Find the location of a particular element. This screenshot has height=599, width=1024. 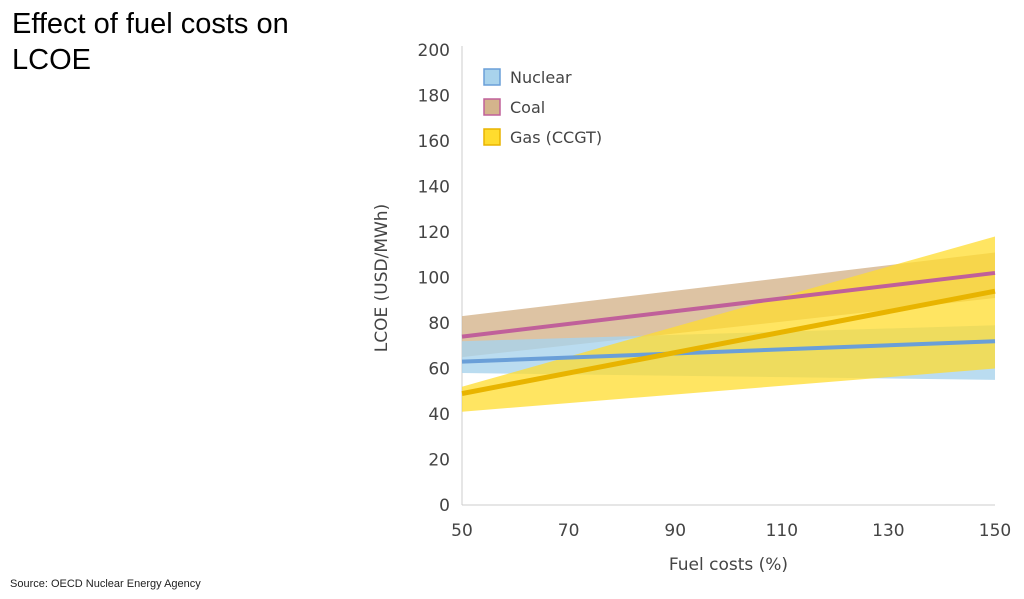

legend-label: Coal is located at coordinates (527, 107).